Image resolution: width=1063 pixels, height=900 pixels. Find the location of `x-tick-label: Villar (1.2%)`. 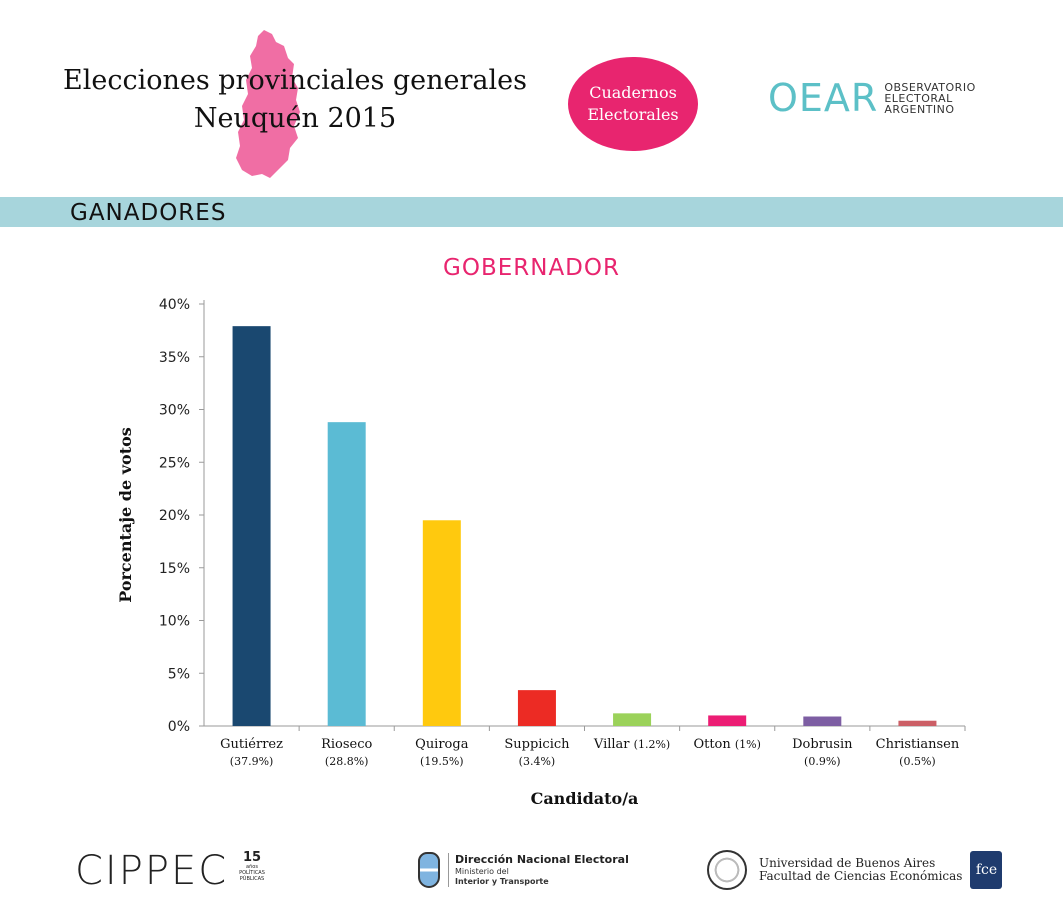

x-tick-label: Villar (1.2%) is located at coordinates (631, 744).